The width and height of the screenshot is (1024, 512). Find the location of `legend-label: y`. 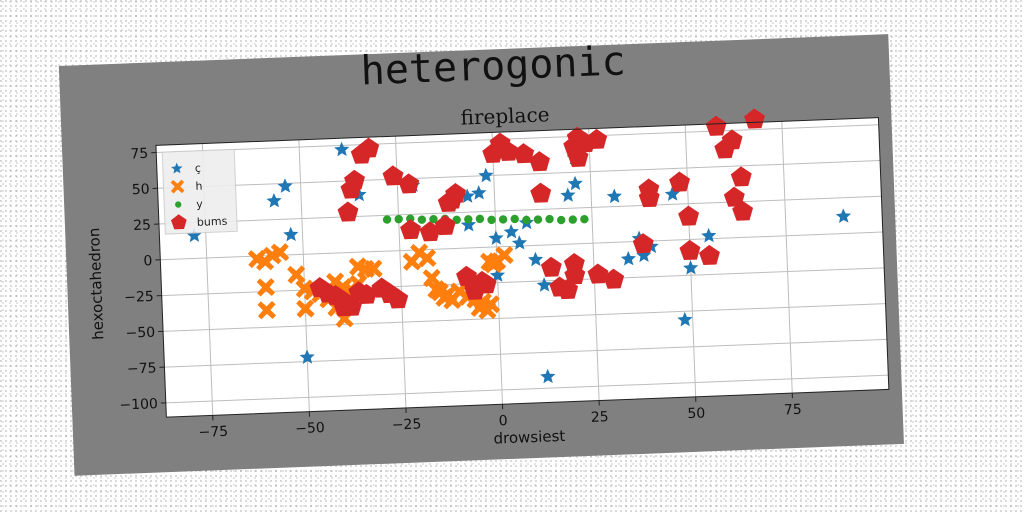

legend-label: y is located at coordinates (199, 204).